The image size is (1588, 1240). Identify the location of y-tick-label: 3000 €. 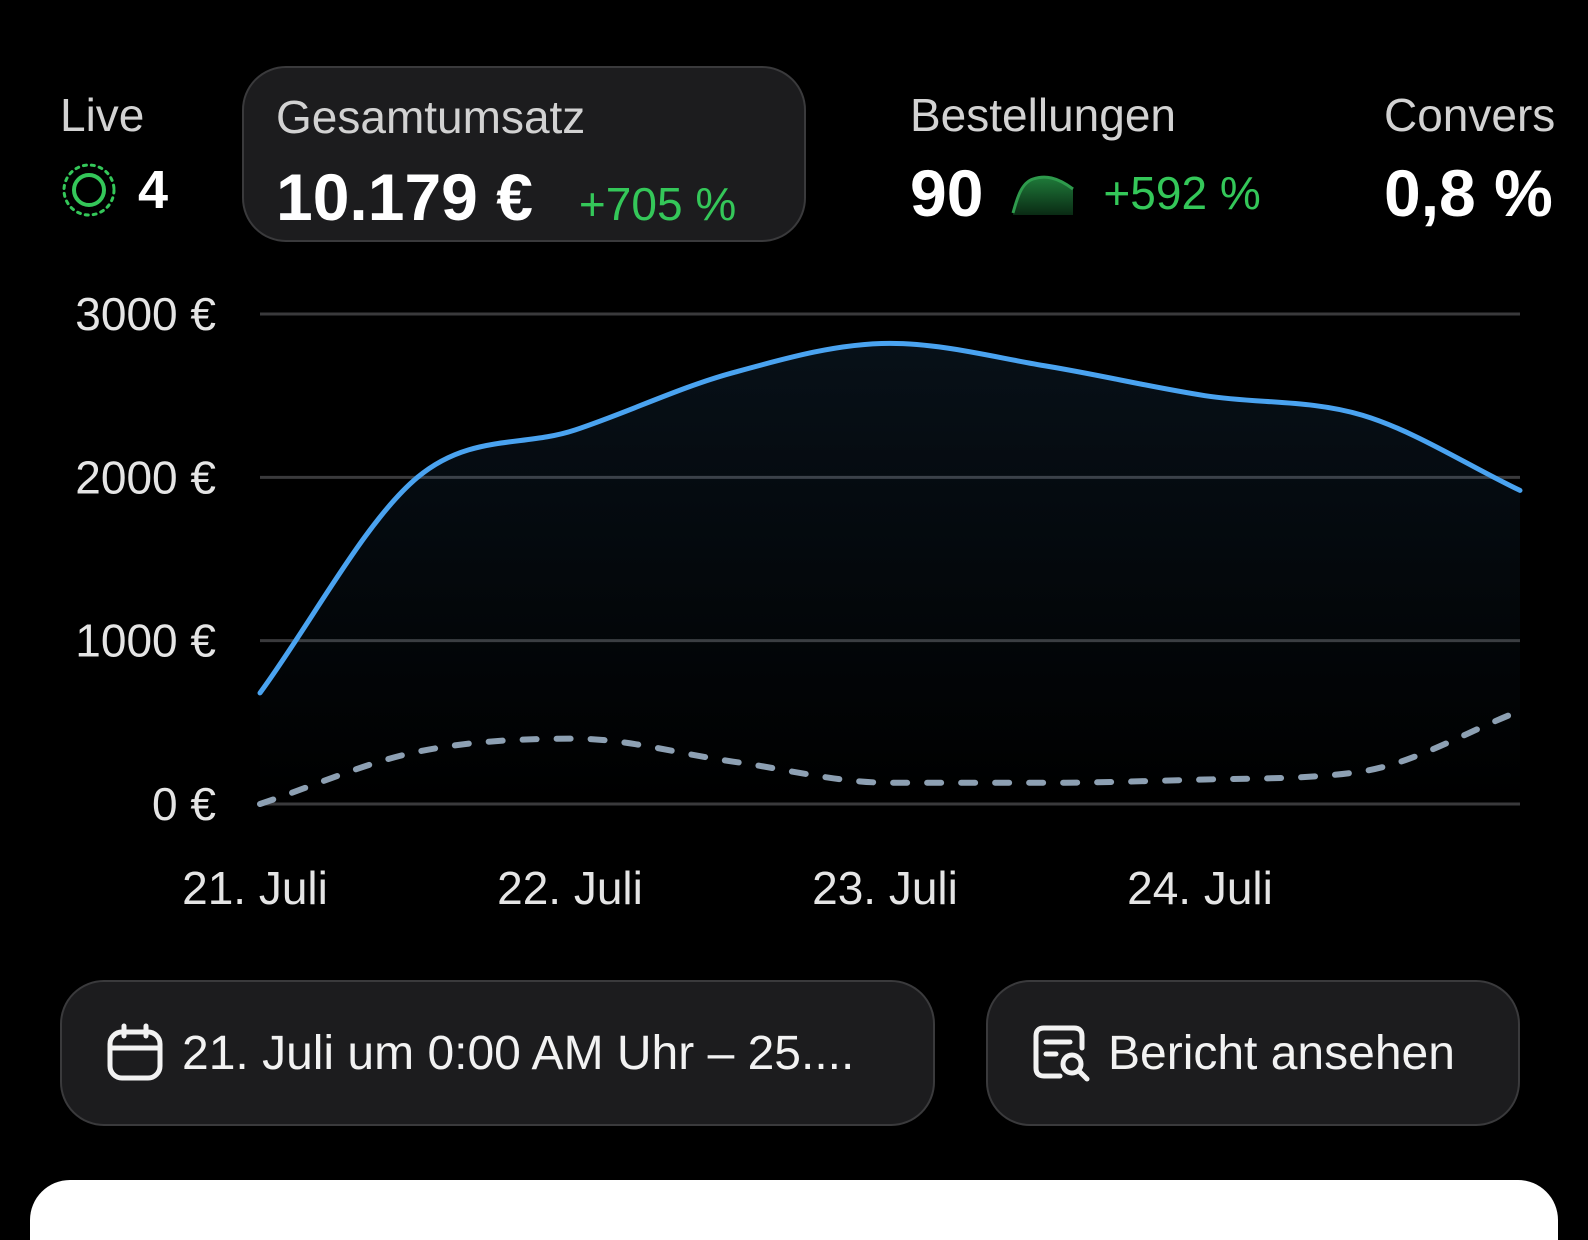
(145, 314).